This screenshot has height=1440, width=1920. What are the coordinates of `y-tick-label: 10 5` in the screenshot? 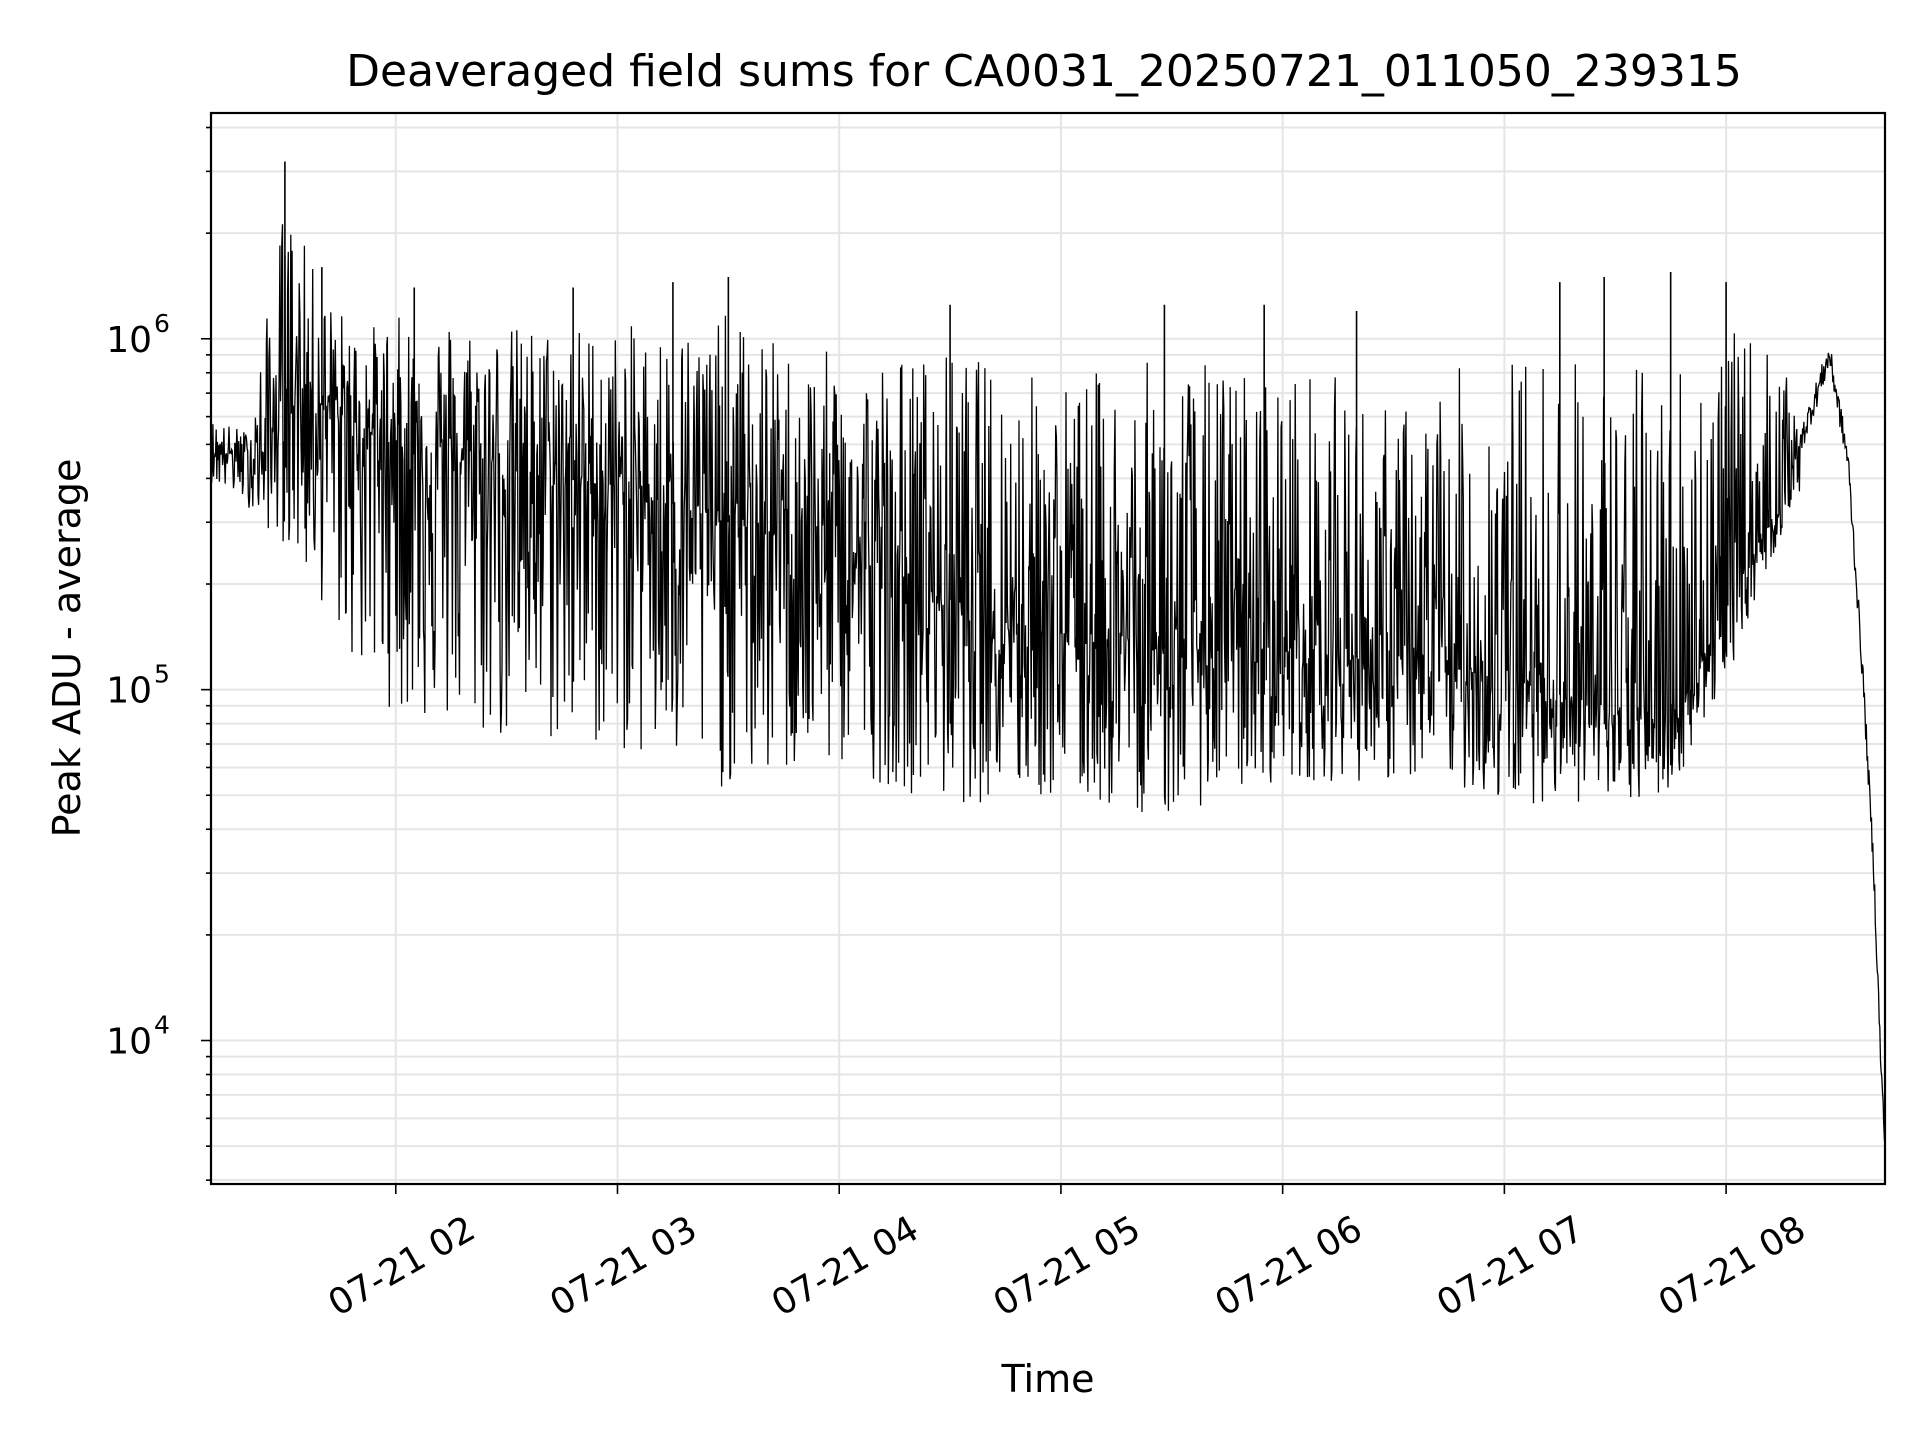 It's located at (138, 686).